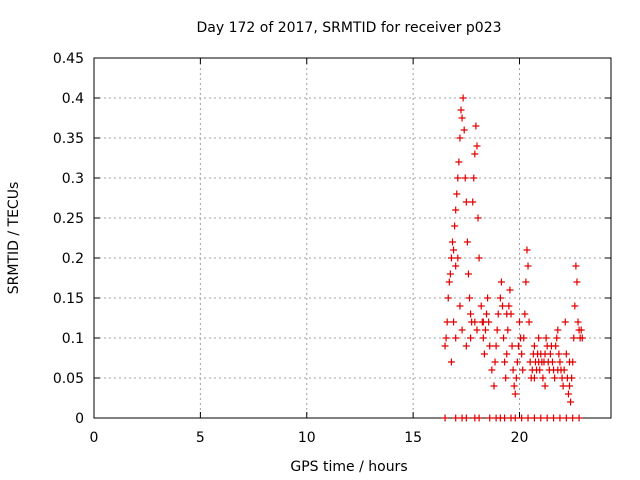  What do you see at coordinates (68, 379) in the screenshot?
I see `y-tick-label: 0.05` at bounding box center [68, 379].